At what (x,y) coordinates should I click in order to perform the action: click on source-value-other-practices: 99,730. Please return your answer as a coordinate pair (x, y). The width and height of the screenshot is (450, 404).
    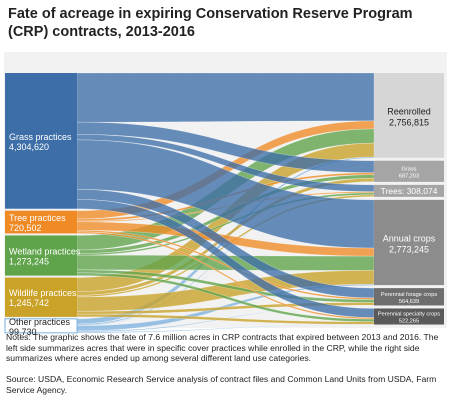
    Looking at the image, I should click on (23, 332).